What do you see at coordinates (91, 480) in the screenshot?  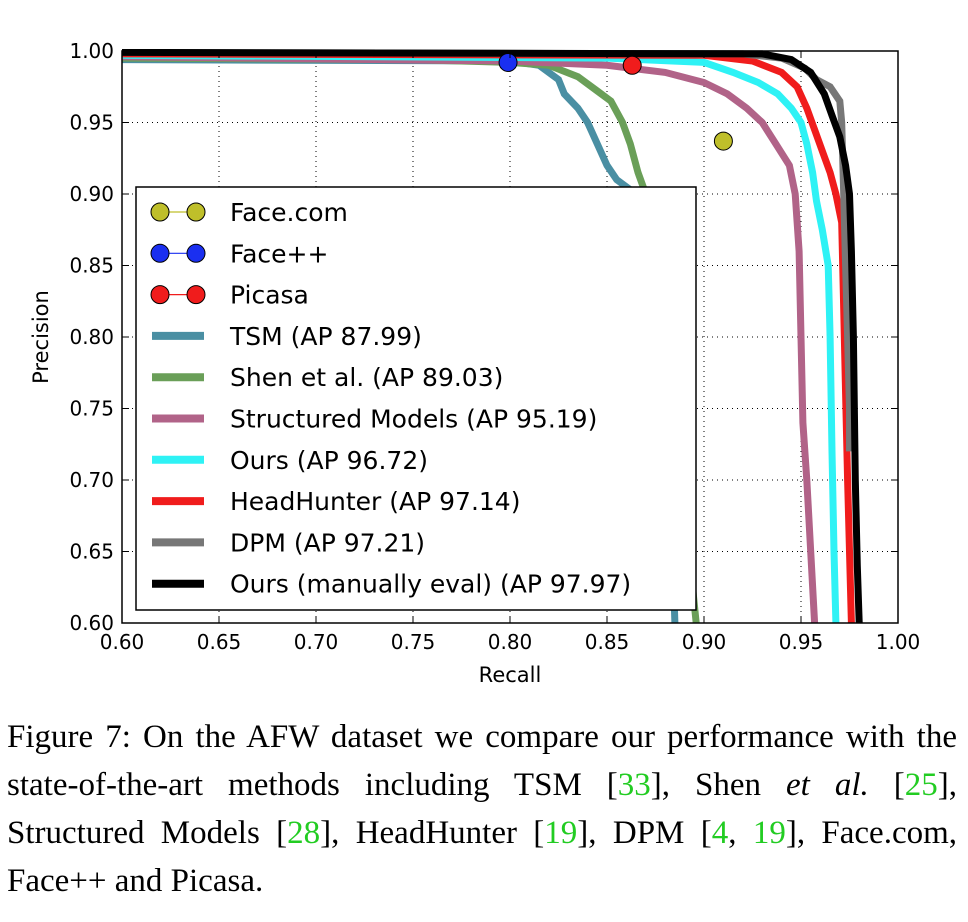 I see `y-tick-label: 0.70` at bounding box center [91, 480].